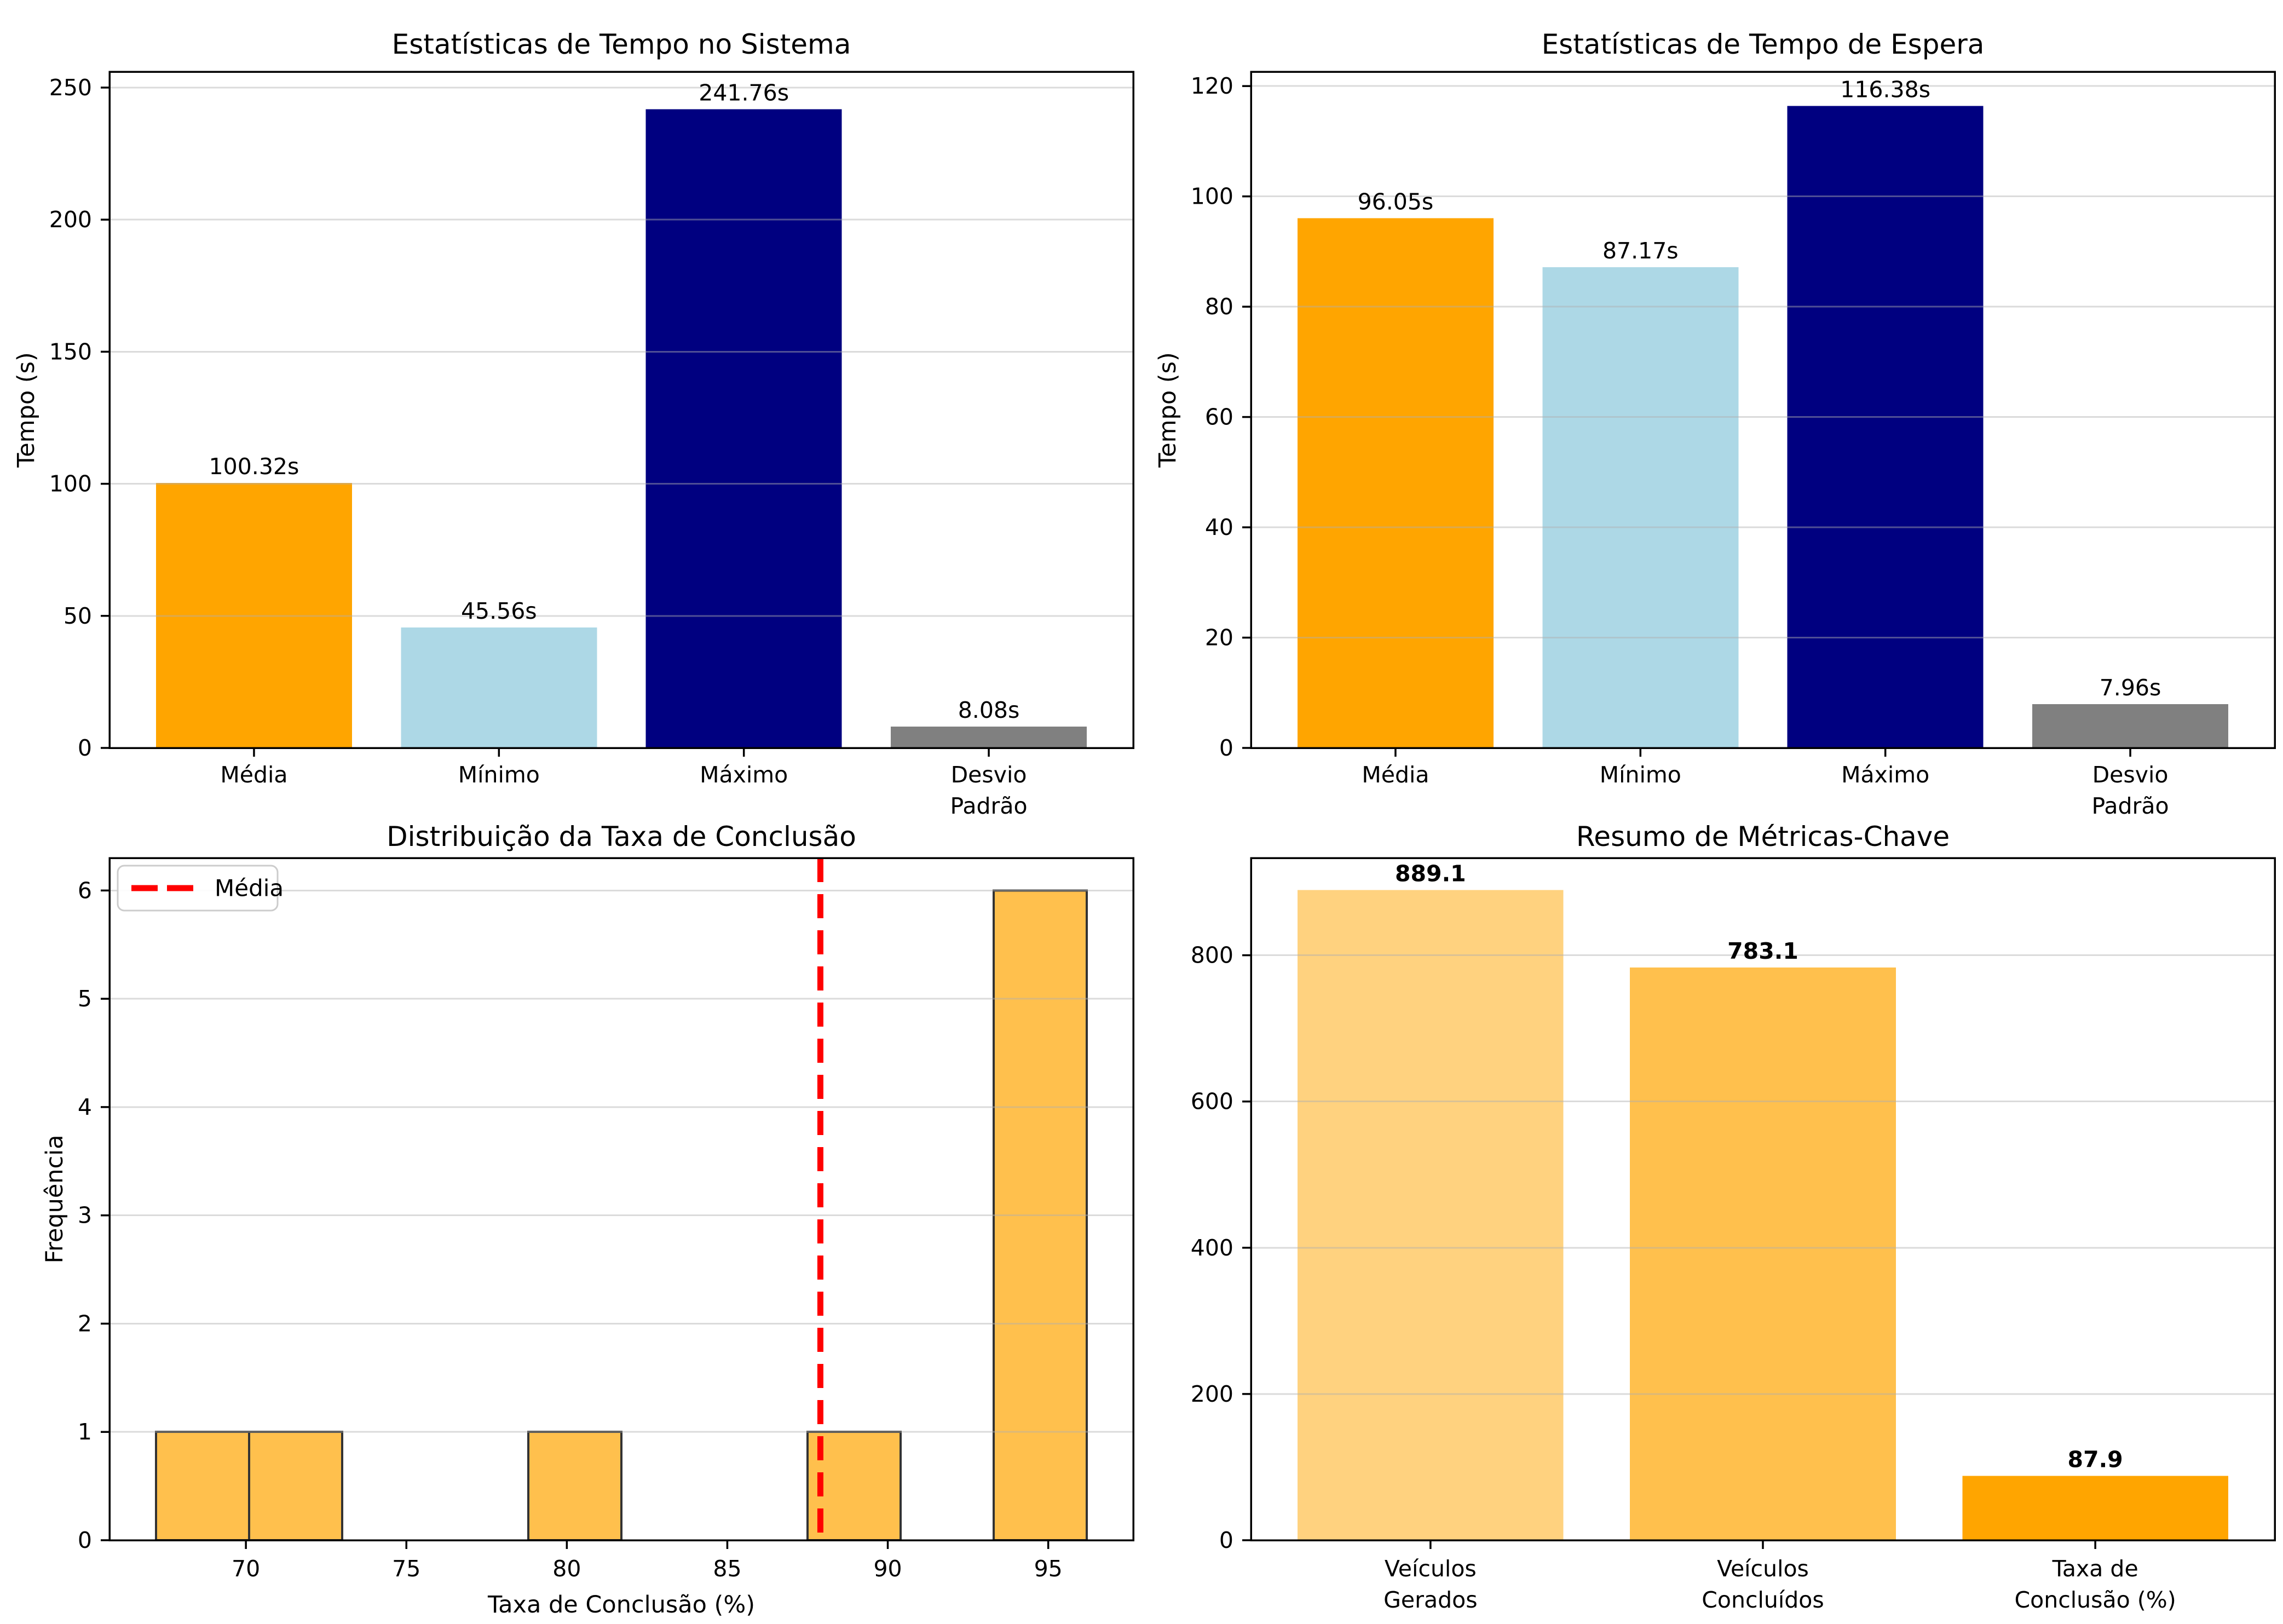  Describe the element at coordinates (621, 44) in the screenshot. I see `chart-title: Estatísticas de Tempo no Sistema` at that location.